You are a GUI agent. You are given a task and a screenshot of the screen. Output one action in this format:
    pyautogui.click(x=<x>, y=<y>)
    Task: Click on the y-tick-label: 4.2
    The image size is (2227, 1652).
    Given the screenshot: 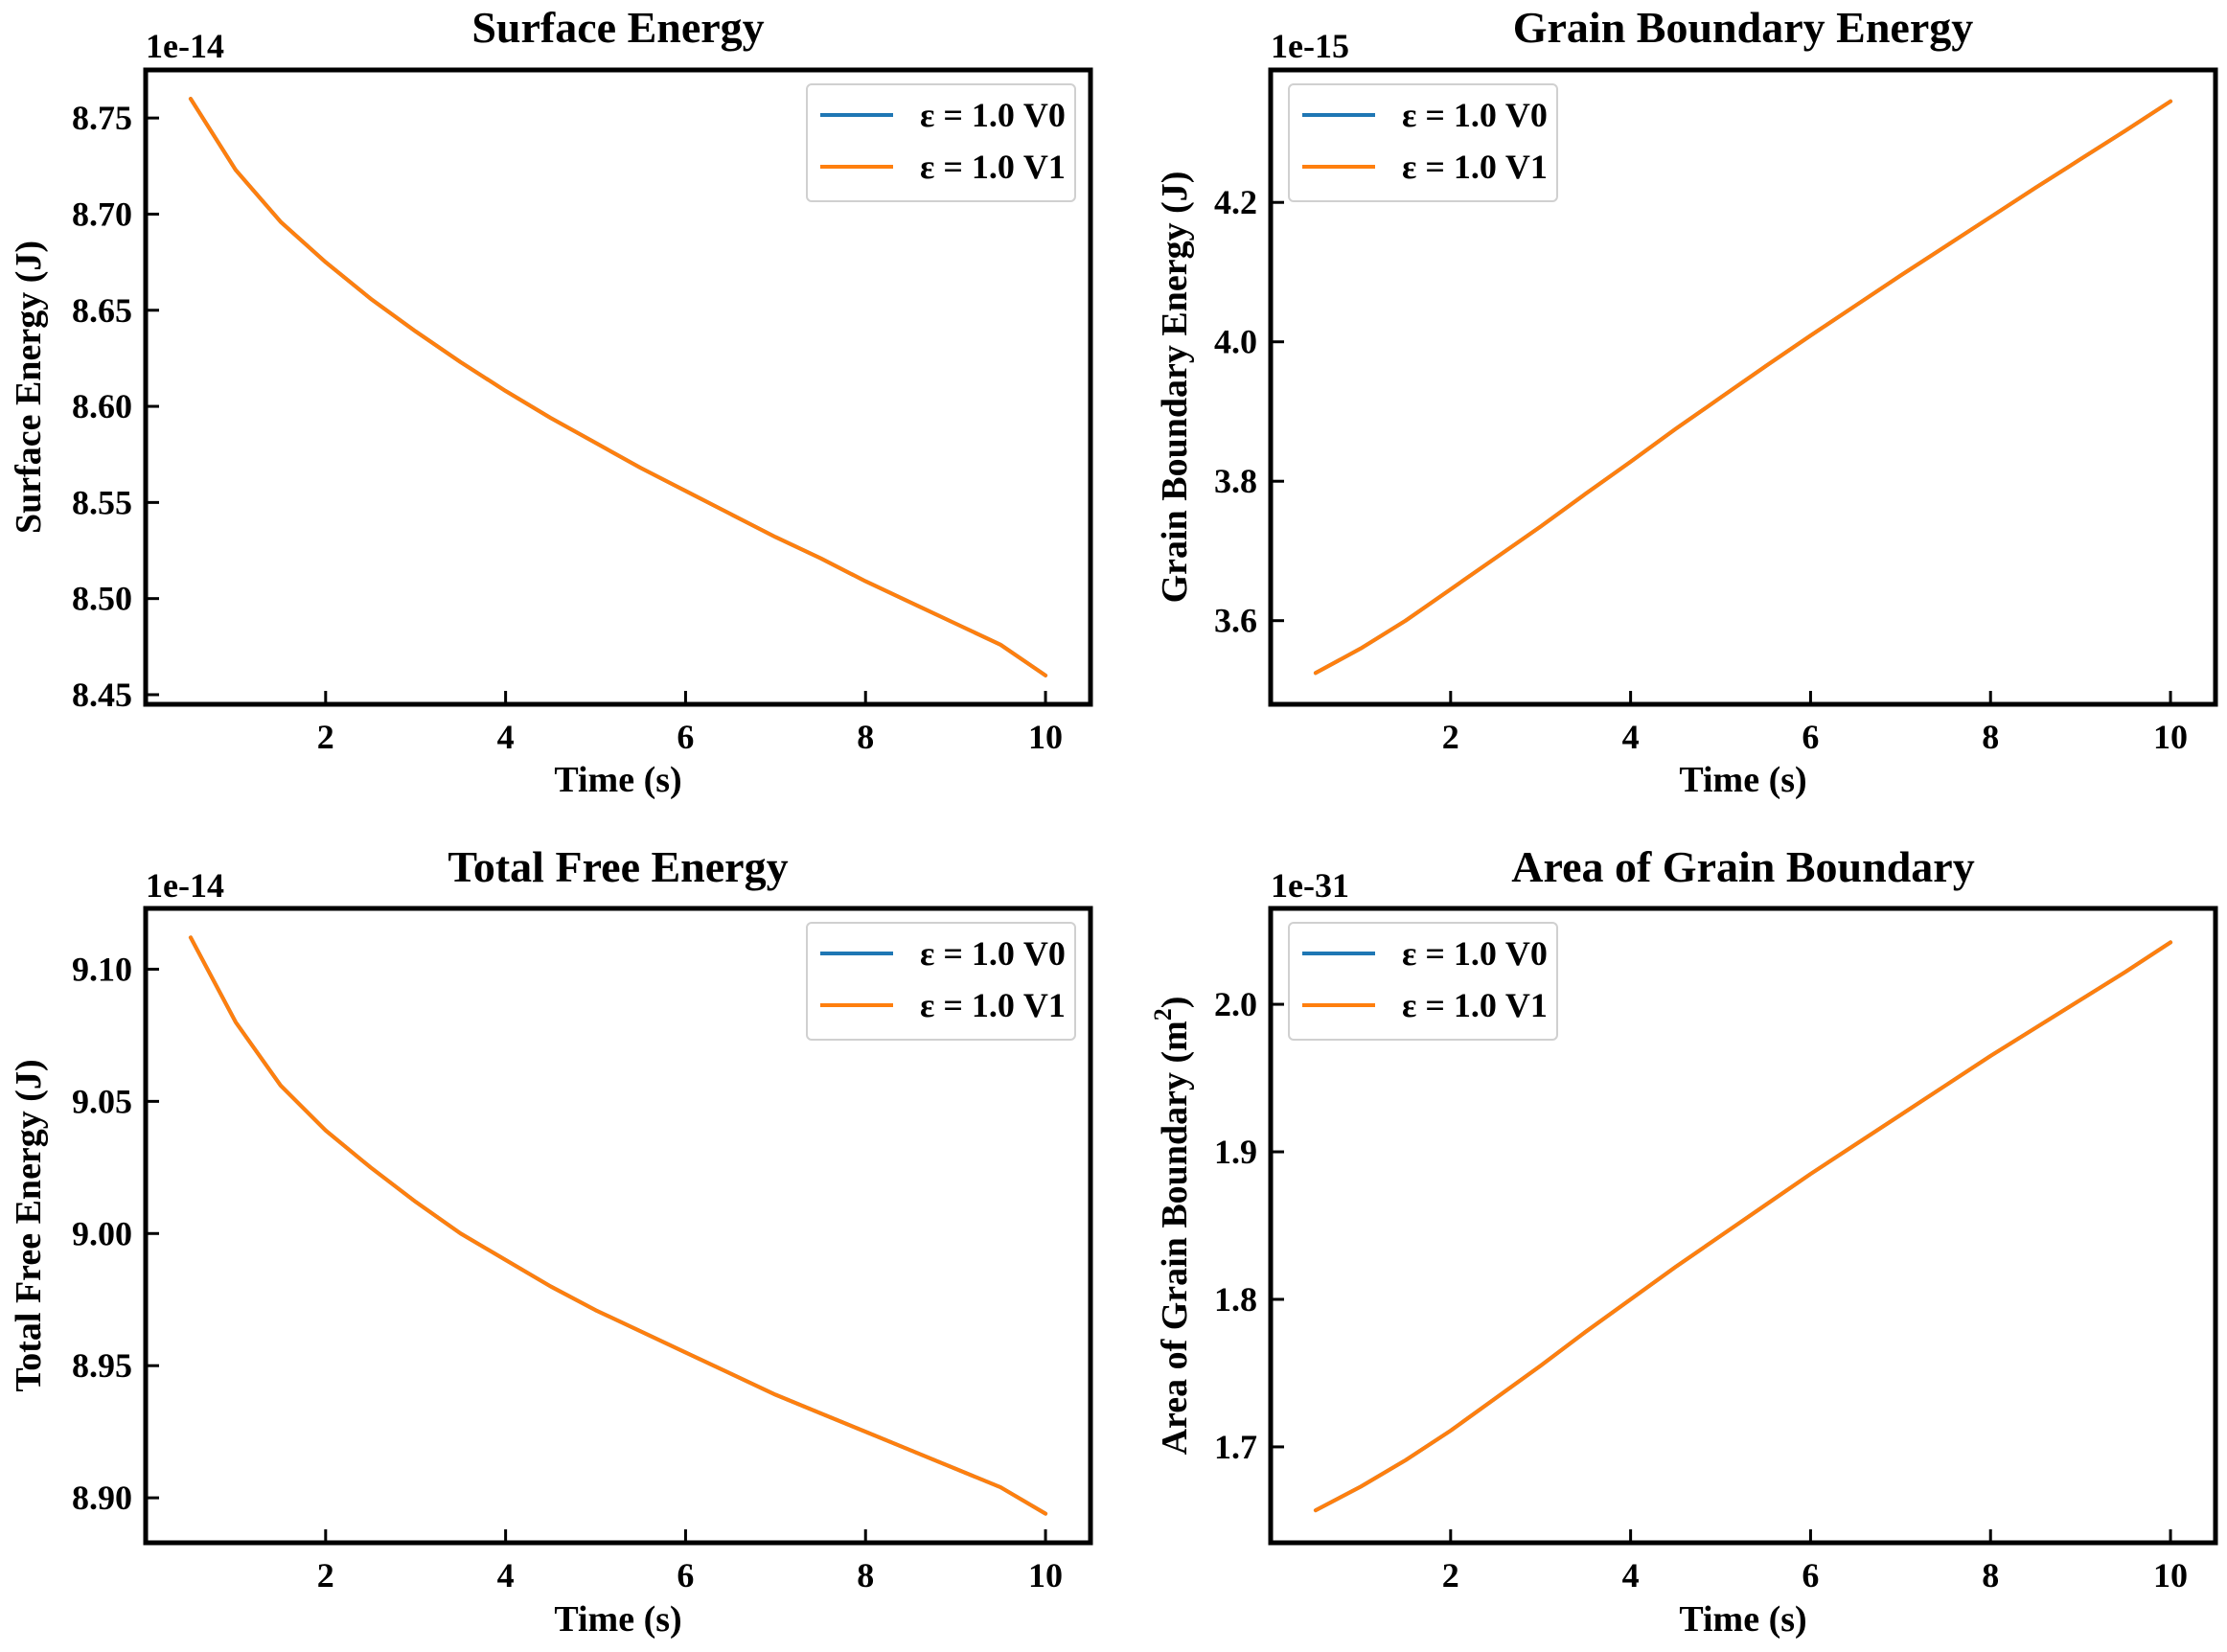 What is the action you would take?
    pyautogui.click(x=1235, y=202)
    